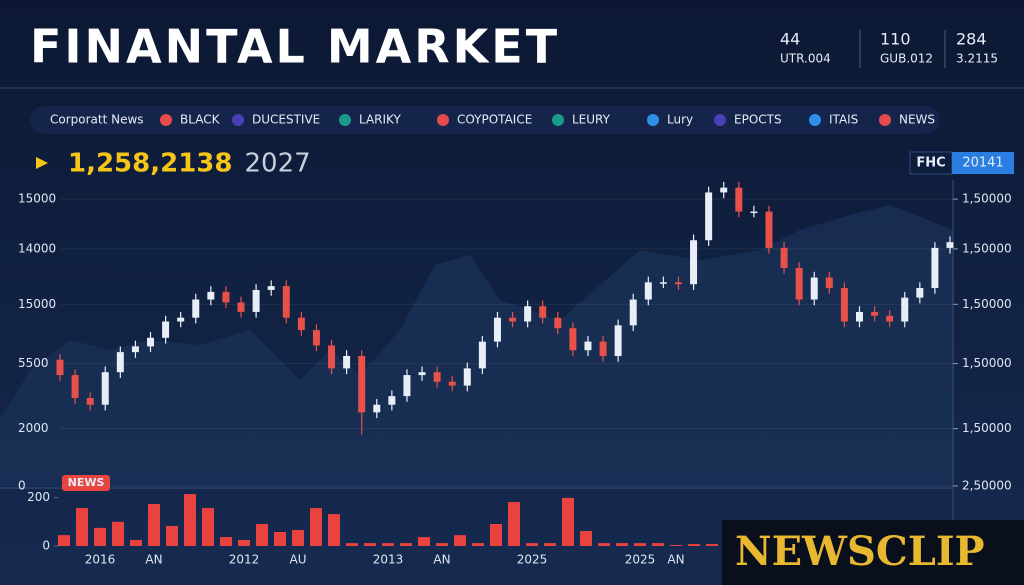 The height and width of the screenshot is (585, 1024). Describe the element at coordinates (983, 163) in the screenshot. I see `badge-value-box` at that location.